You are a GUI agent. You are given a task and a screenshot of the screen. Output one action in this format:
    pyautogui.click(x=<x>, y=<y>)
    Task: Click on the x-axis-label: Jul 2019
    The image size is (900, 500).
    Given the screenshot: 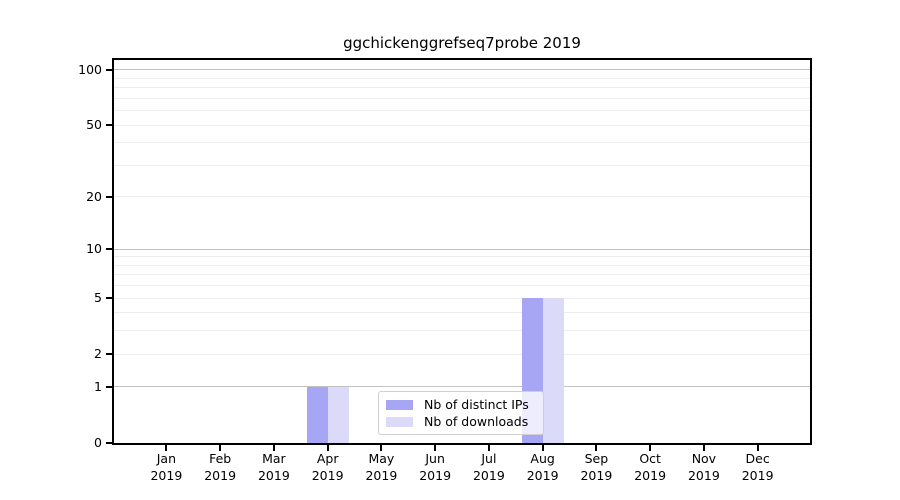 What is the action you would take?
    pyautogui.click(x=488, y=467)
    